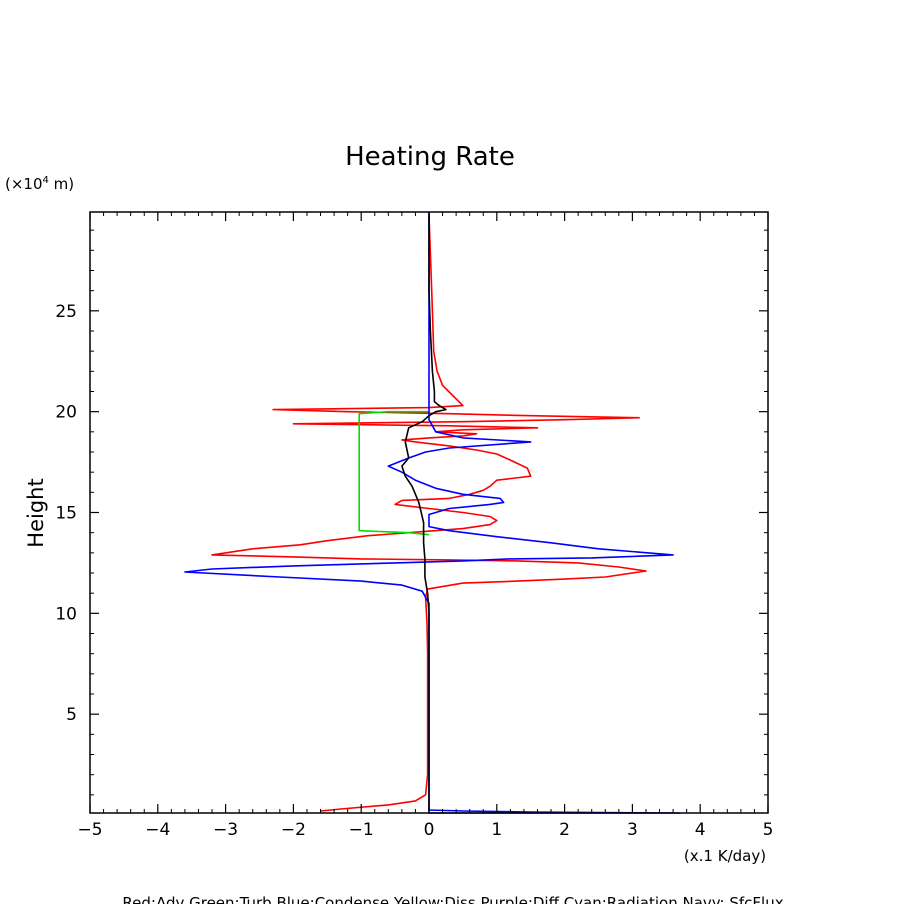 The height and width of the screenshot is (904, 904). Describe the element at coordinates (66, 413) in the screenshot. I see `y-tick-label: 20` at that location.